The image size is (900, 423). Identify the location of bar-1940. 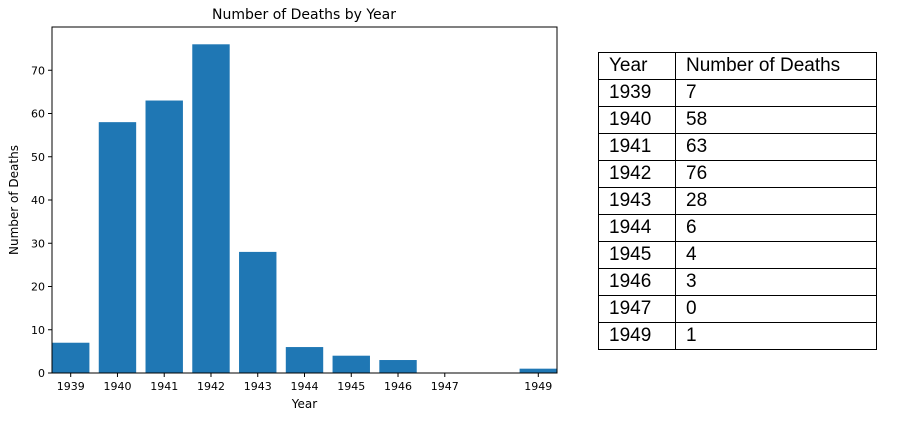
(117, 248).